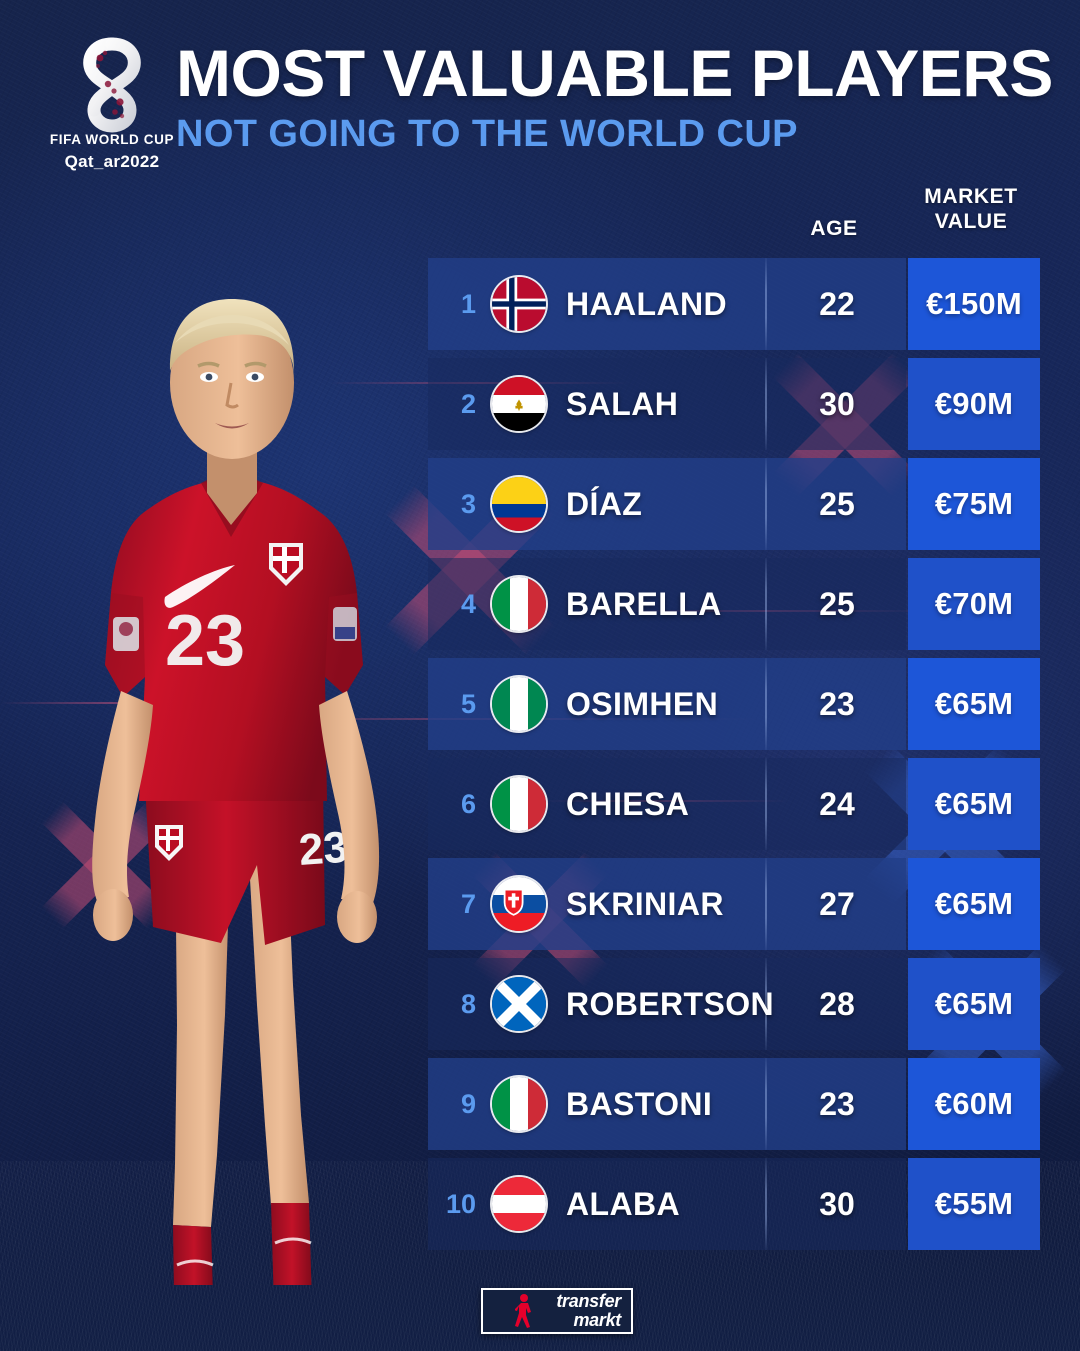 This screenshot has width=1080, height=1351. Describe the element at coordinates (623, 1203) in the screenshot. I see `player-name: ALABA` at that location.